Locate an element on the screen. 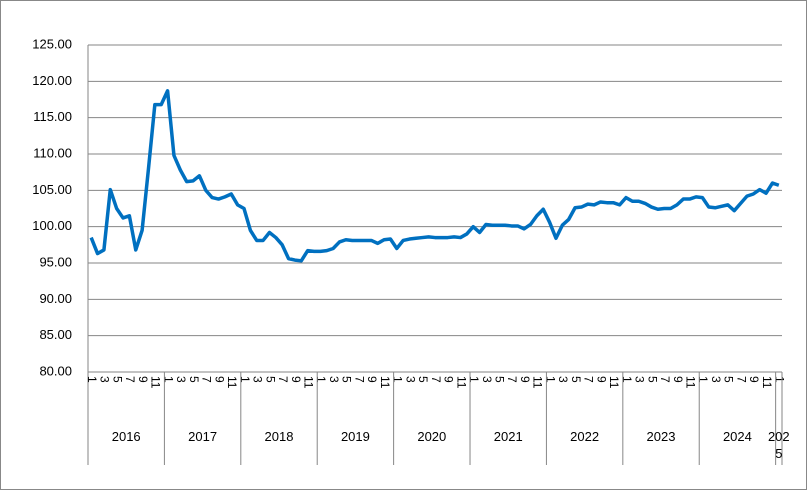 The image size is (808, 491). year-label: 2020 is located at coordinates (432, 436).